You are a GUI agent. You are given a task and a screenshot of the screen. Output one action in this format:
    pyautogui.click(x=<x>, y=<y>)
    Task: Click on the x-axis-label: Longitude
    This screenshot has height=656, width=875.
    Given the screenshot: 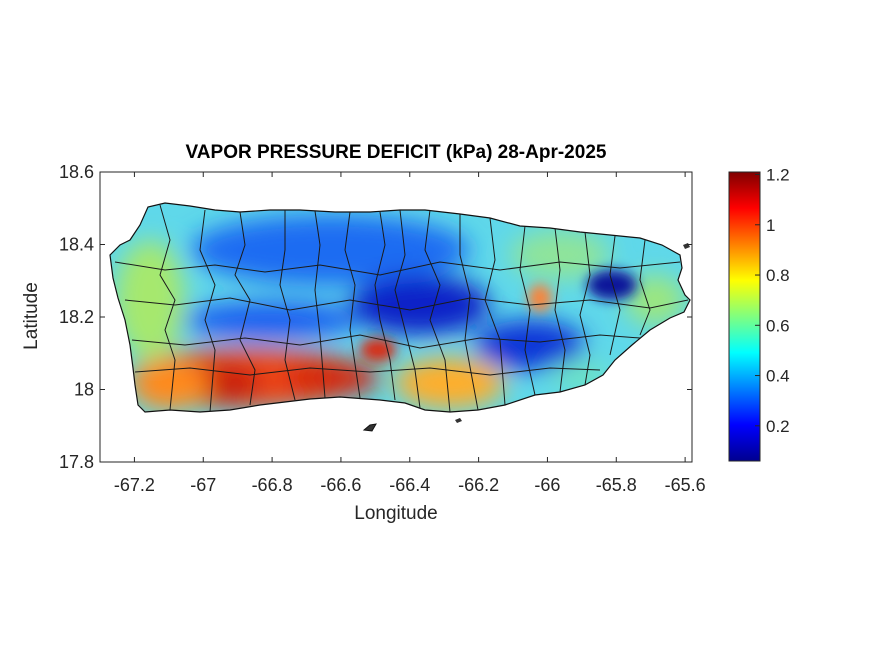 What is the action you would take?
    pyautogui.click(x=396, y=513)
    